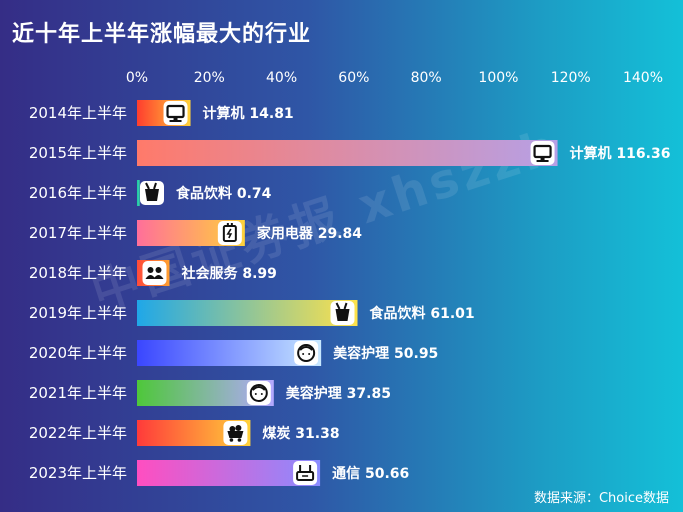  I want to click on bar-value-label: 社会服务 8.99, so click(228, 273).